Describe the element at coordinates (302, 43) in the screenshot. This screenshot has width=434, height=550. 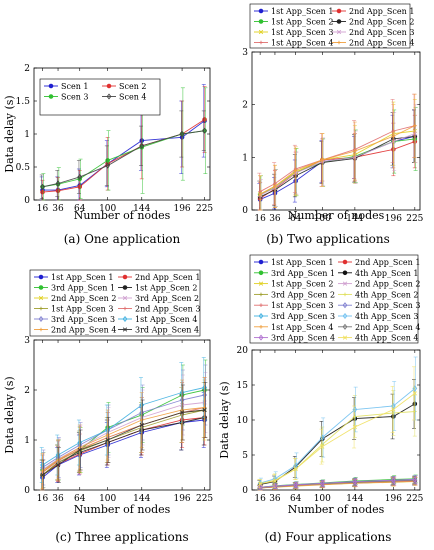
I see `legend-label: 1st App_Scen 4` at that location.